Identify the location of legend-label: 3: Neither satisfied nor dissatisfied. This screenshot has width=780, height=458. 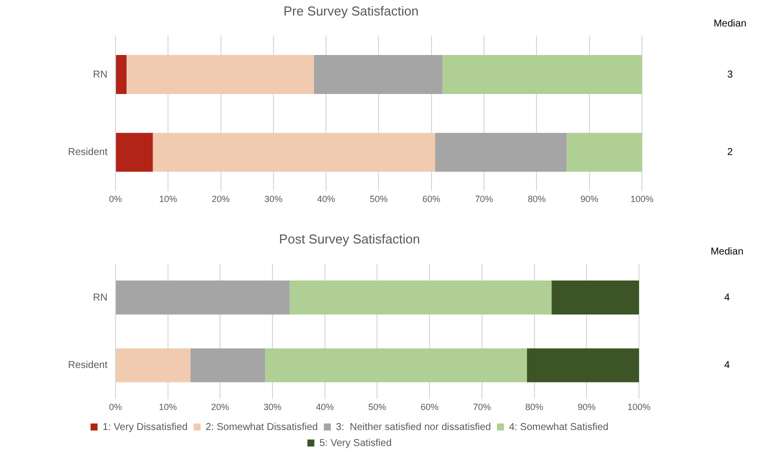
(413, 427).